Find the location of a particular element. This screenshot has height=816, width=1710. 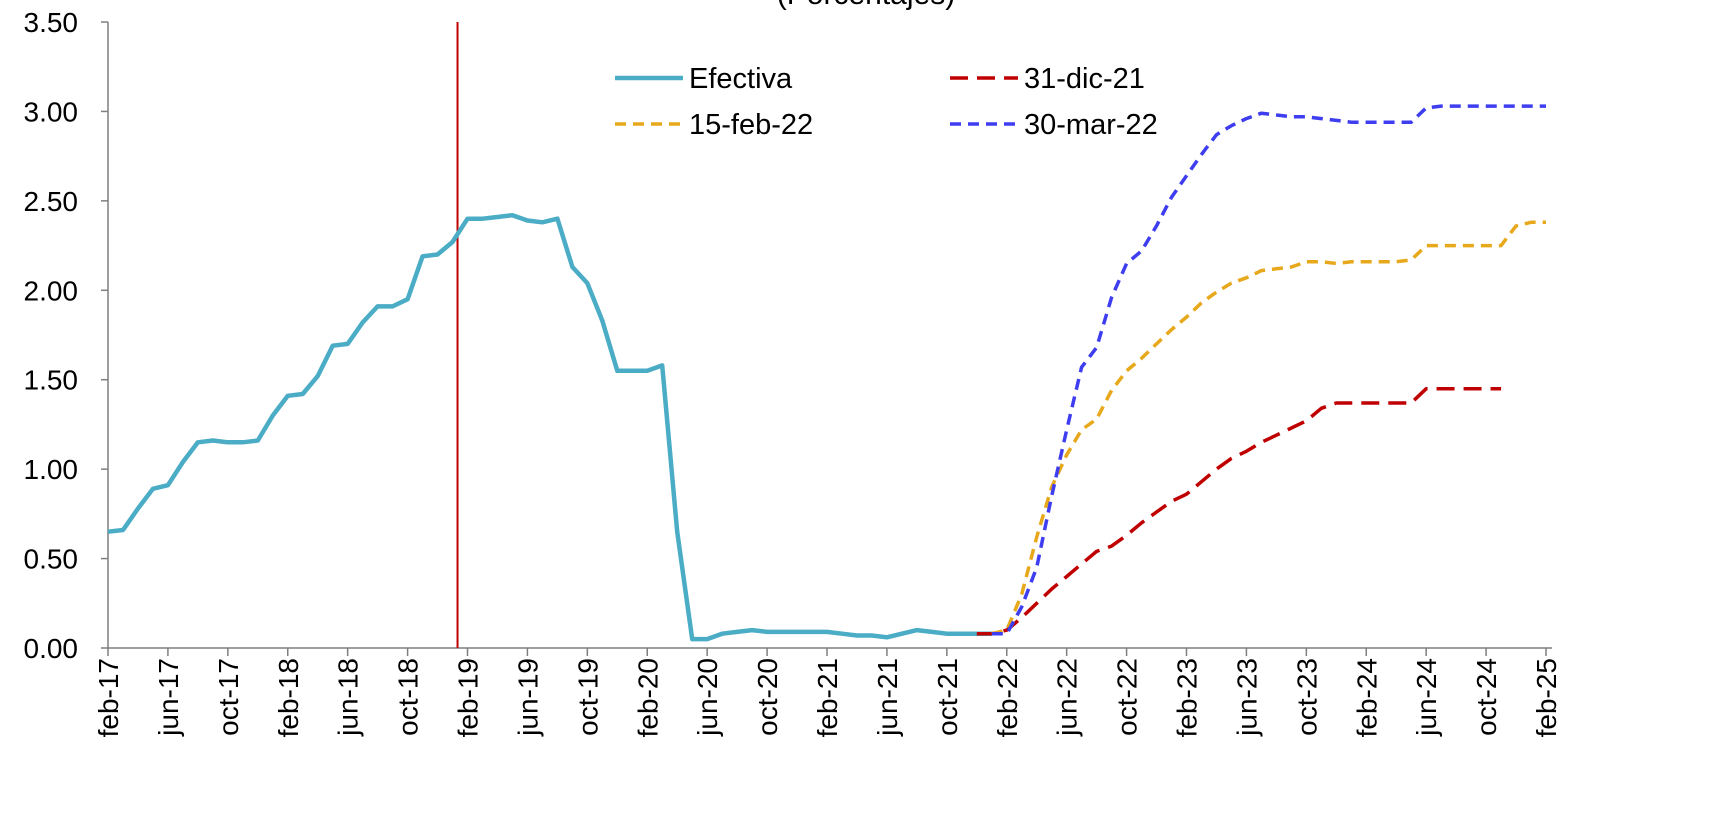

legend-item: 31-dic-21 is located at coordinates (1047, 79).